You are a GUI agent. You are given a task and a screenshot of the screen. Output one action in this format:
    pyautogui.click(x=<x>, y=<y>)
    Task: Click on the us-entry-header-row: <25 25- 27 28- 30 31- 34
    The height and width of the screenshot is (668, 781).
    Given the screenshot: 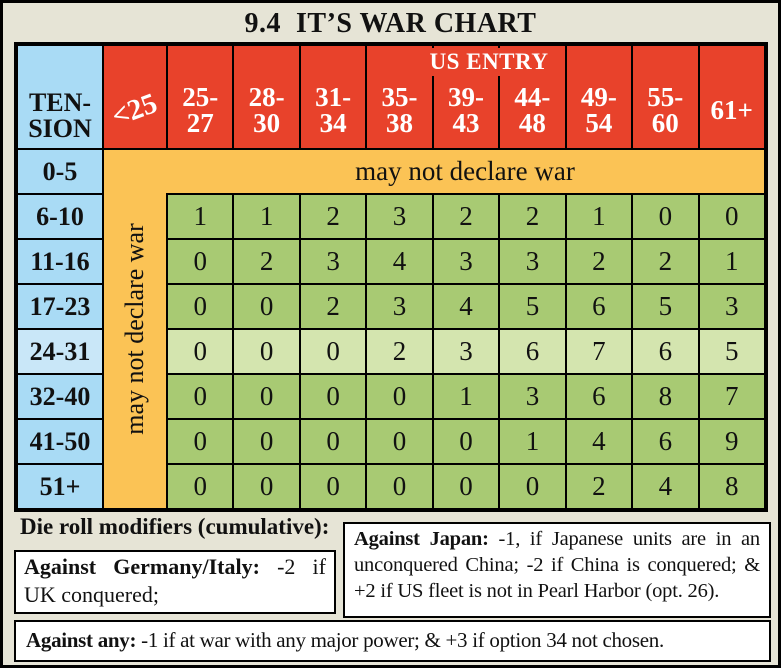 What is the action you would take?
    pyautogui.click(x=434, y=97)
    